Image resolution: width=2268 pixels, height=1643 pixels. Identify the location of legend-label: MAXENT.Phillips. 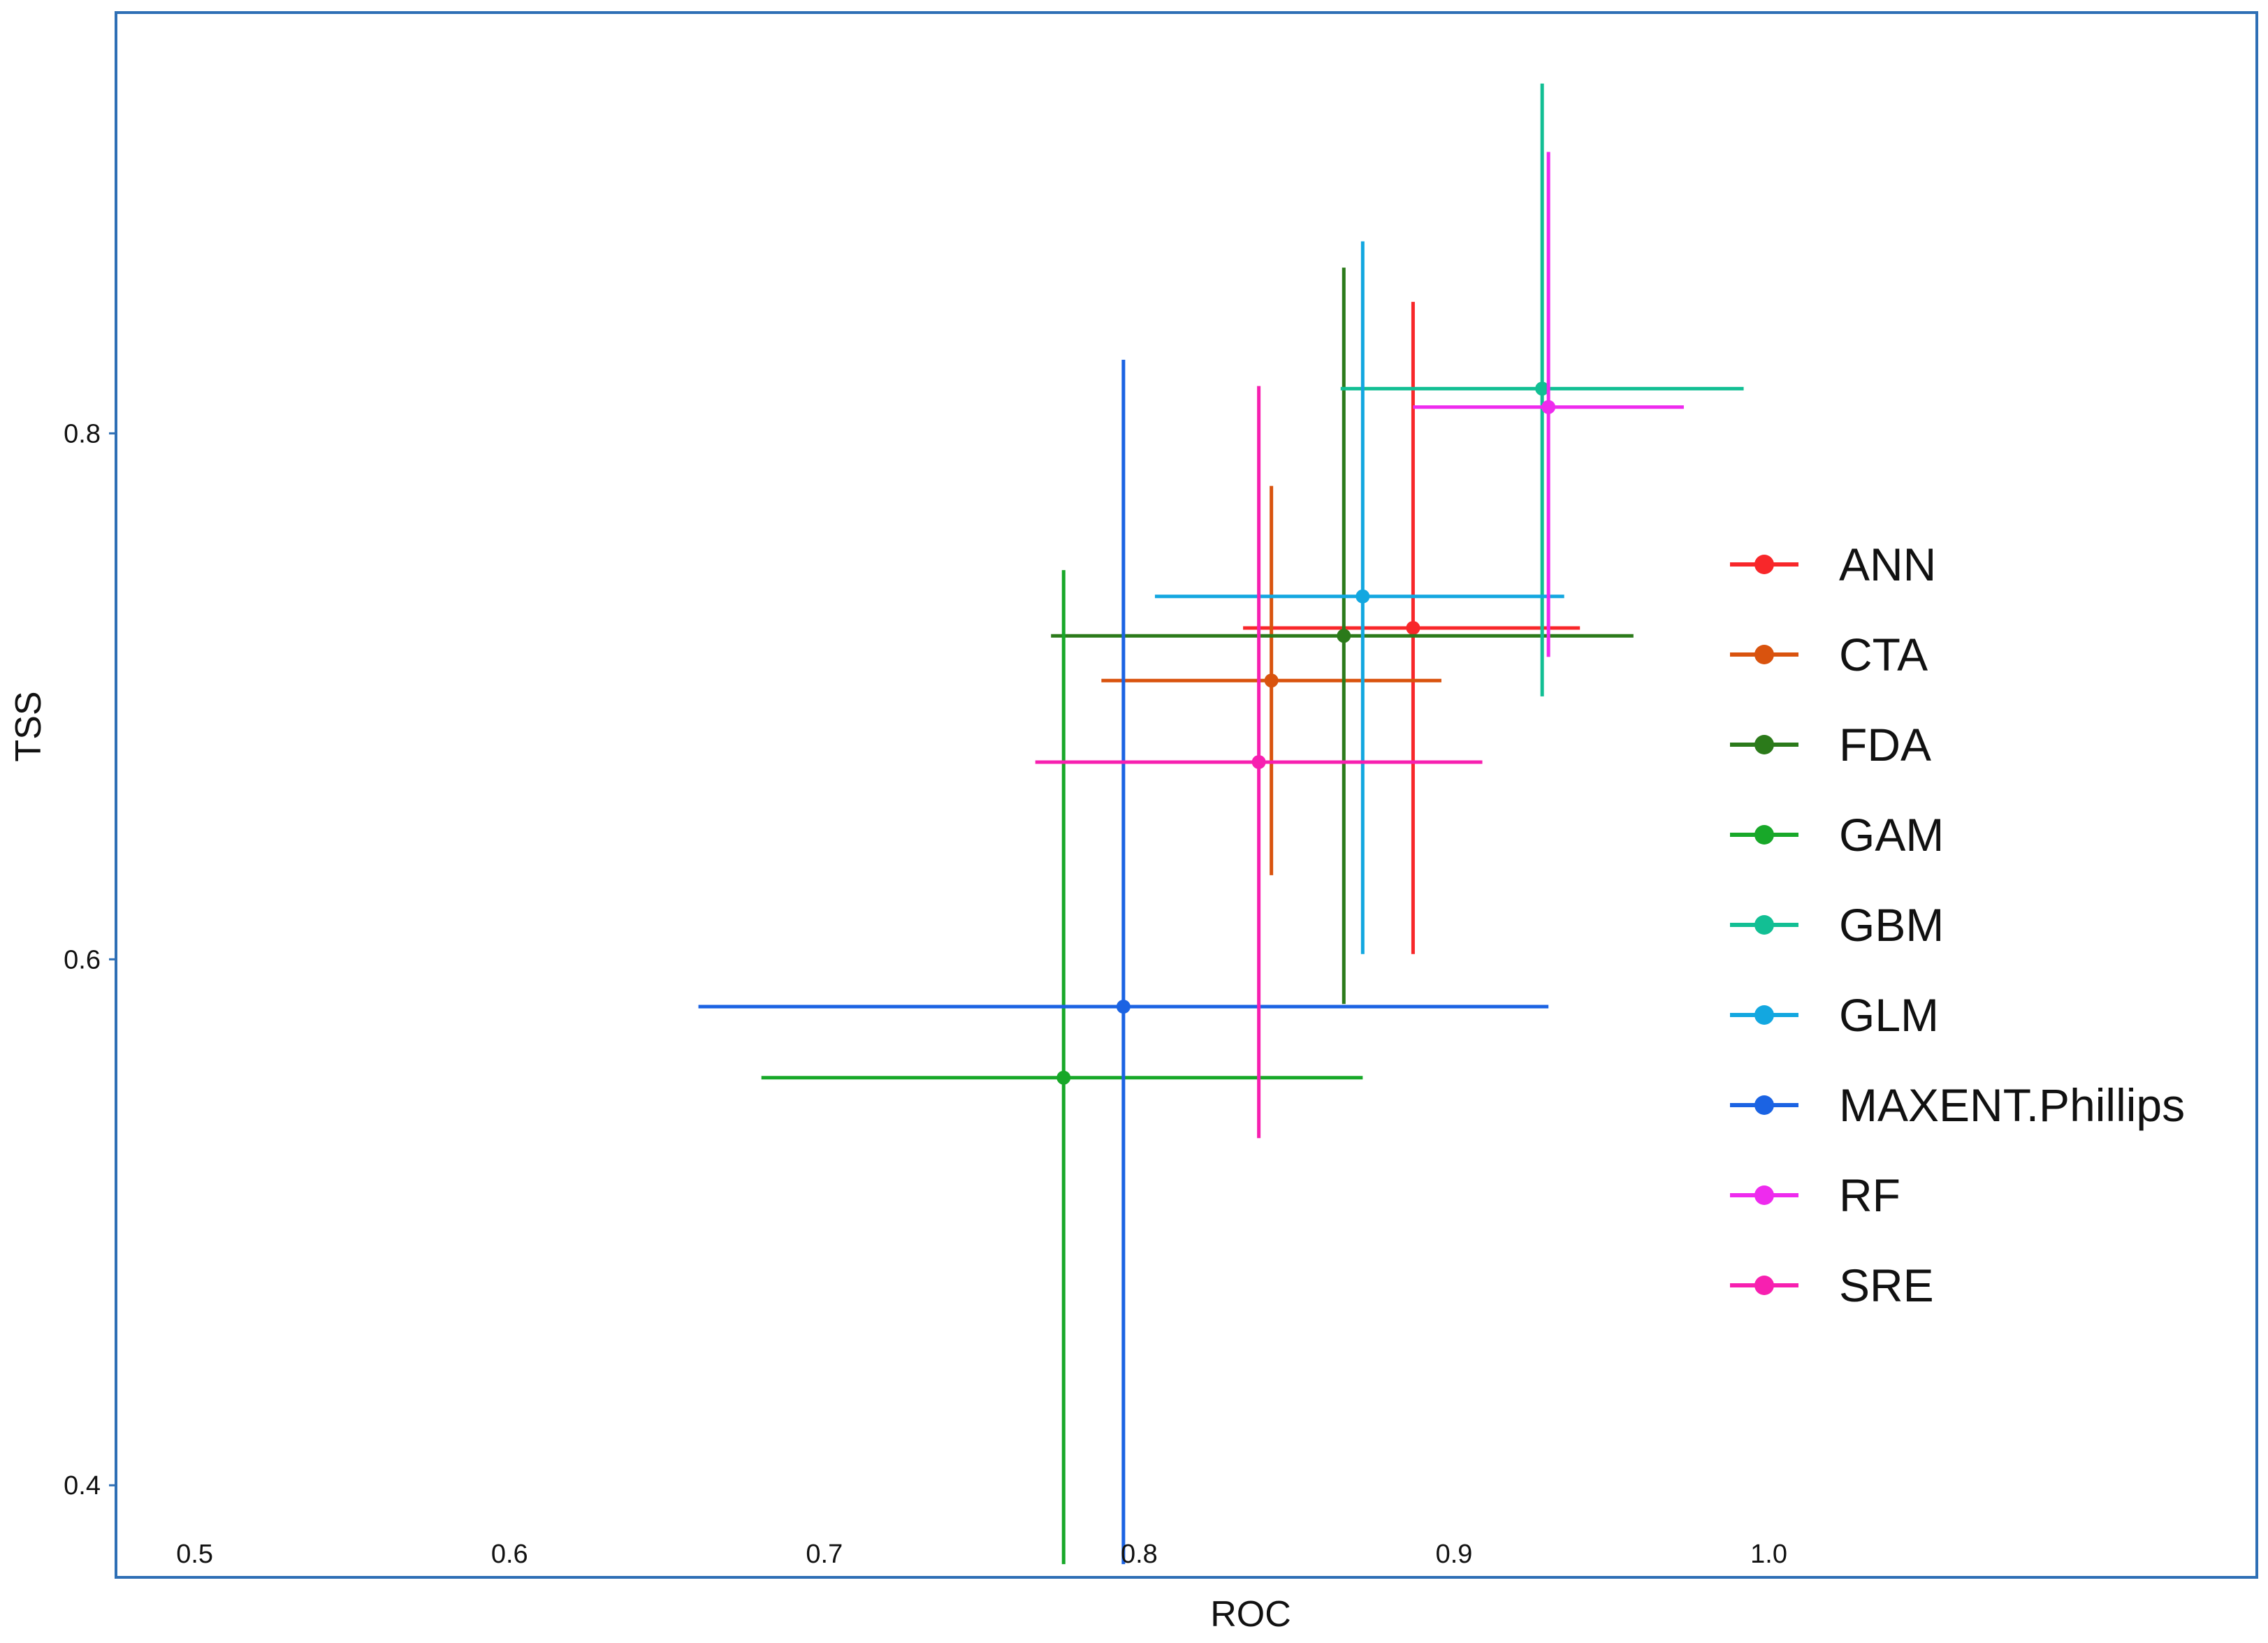
(2012, 1105).